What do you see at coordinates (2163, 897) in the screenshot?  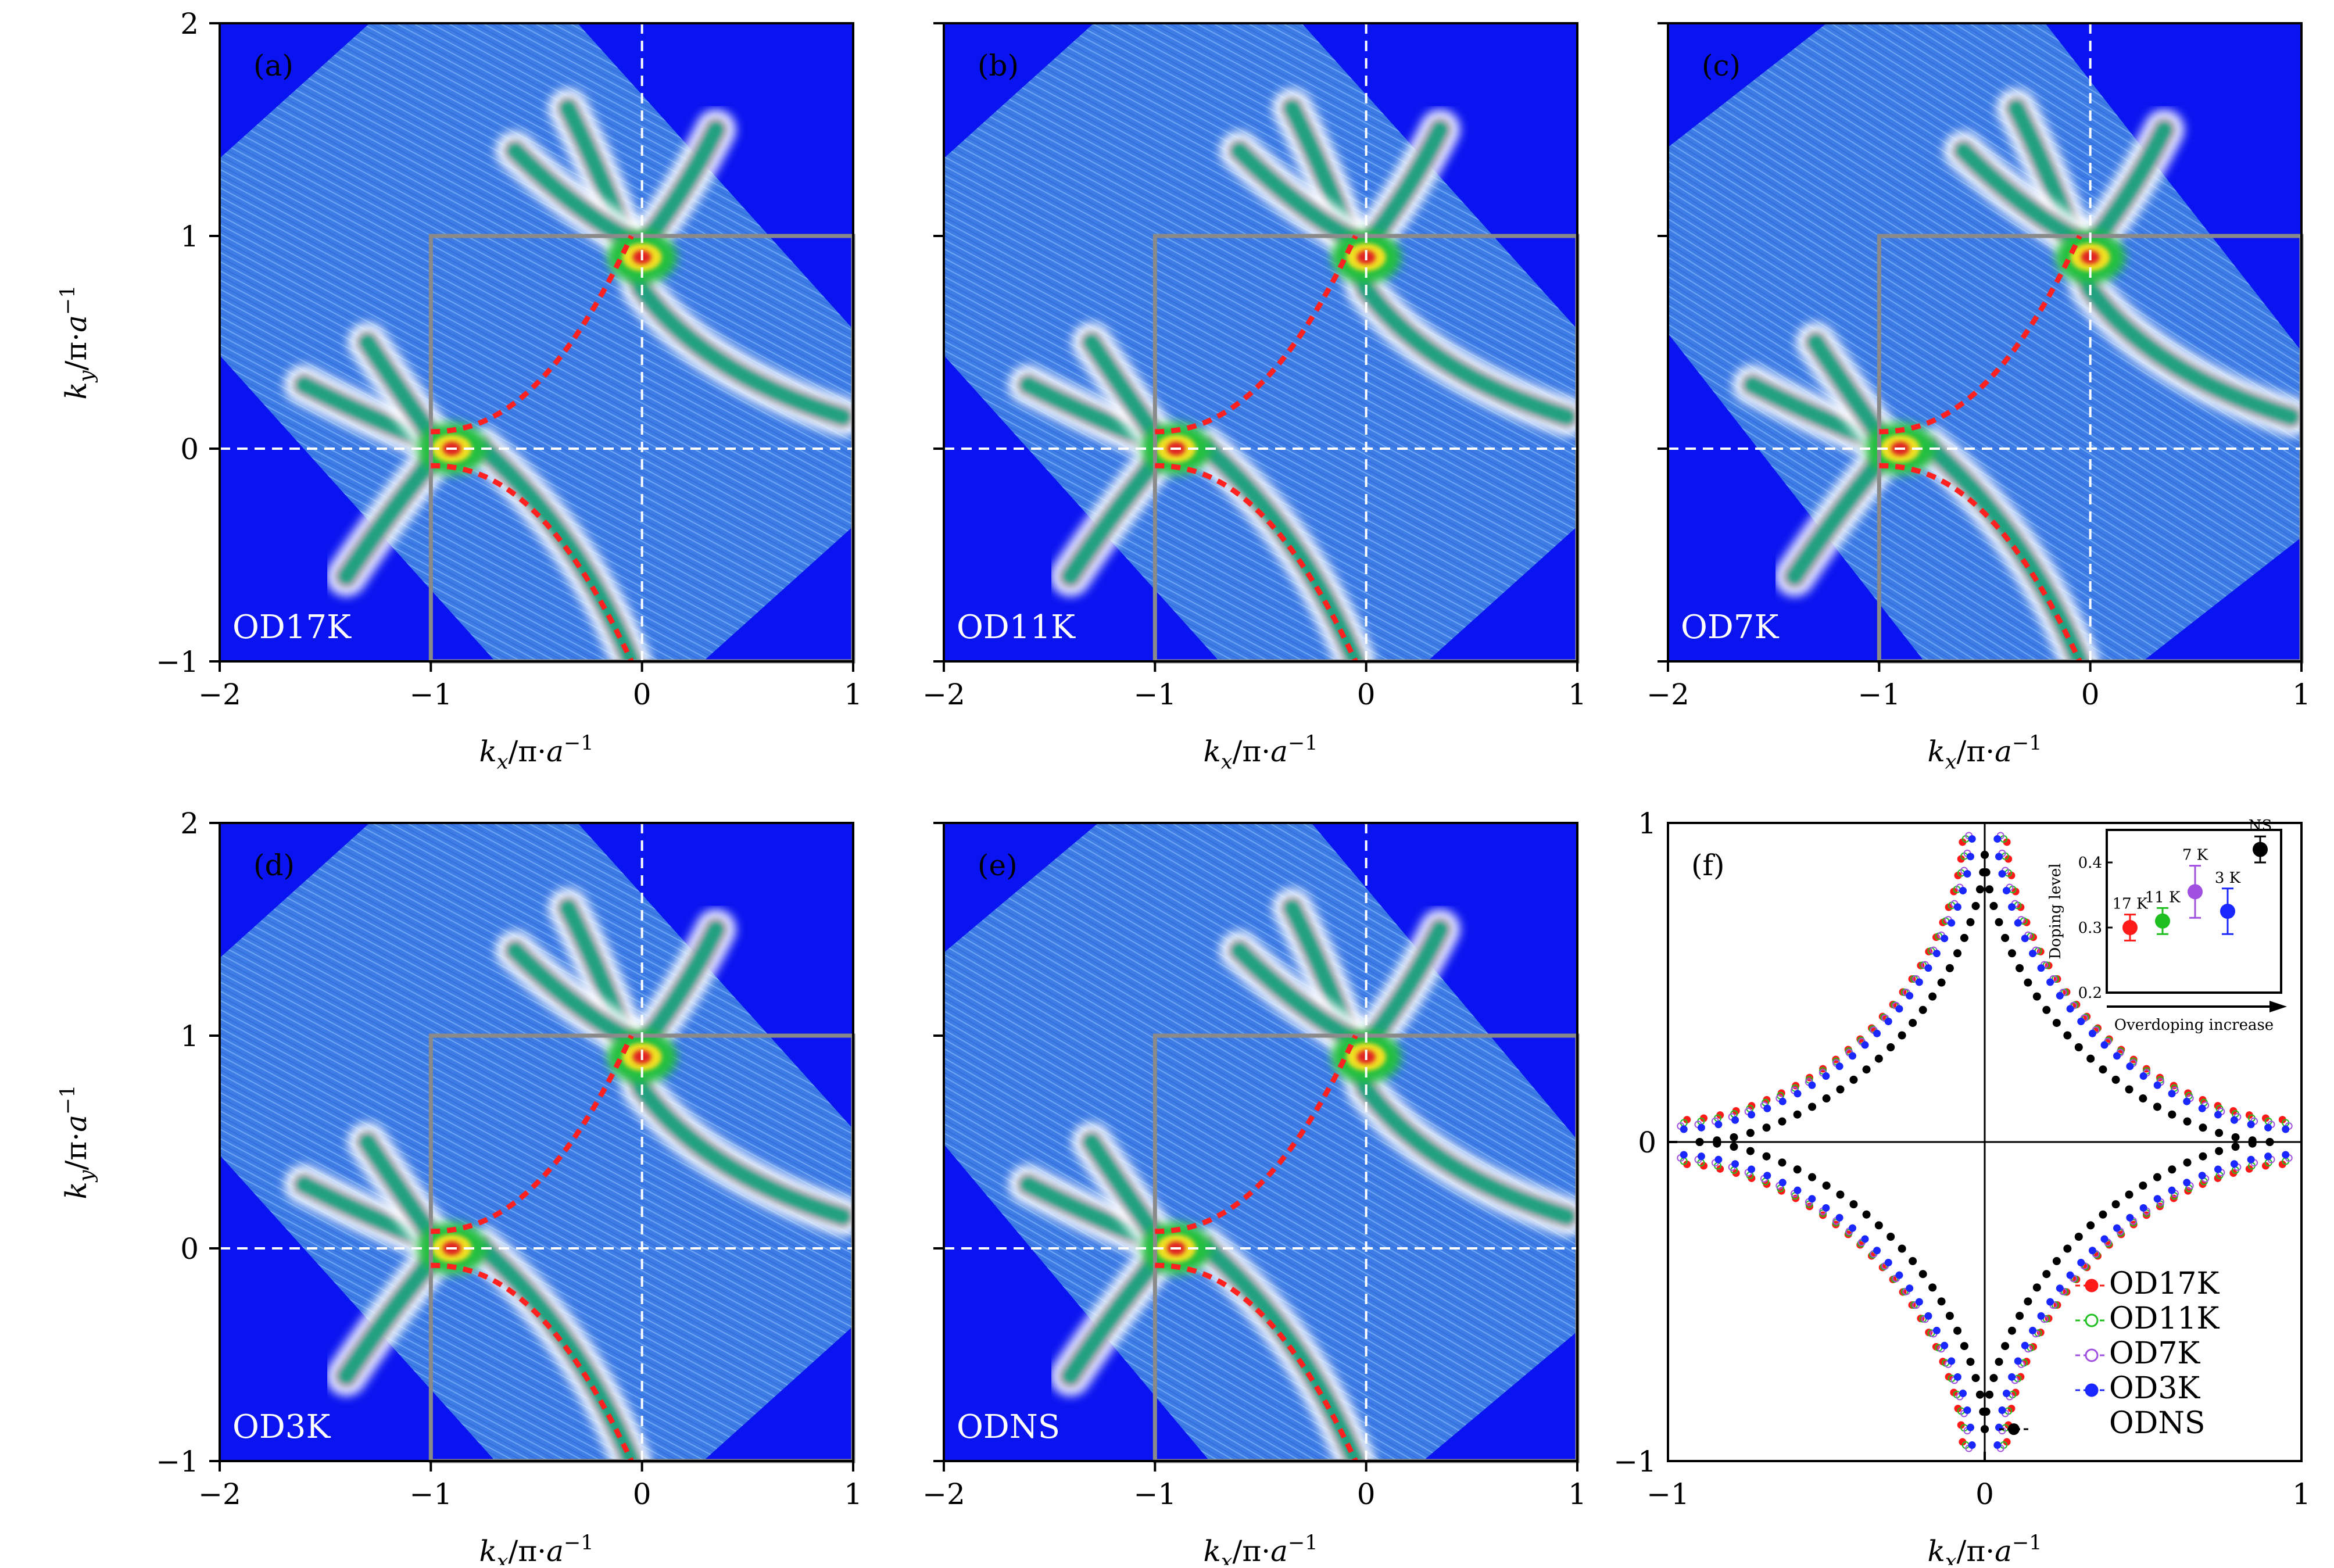 I see `inset-point-label: 11 K` at bounding box center [2163, 897].